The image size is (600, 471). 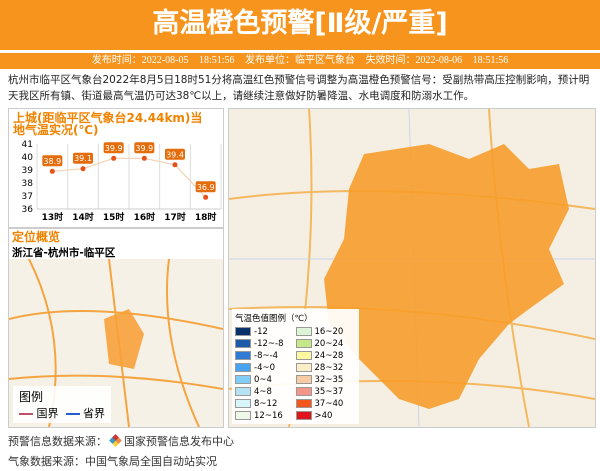 What do you see at coordinates (27, 145) in the screenshot?
I see `y-tick-label: 41` at bounding box center [27, 145].